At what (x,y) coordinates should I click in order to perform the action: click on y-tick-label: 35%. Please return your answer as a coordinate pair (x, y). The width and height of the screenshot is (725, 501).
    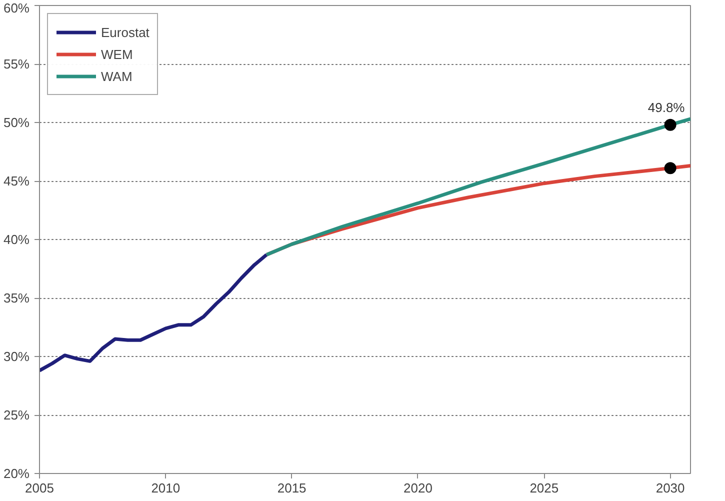
    Looking at the image, I should click on (16, 298).